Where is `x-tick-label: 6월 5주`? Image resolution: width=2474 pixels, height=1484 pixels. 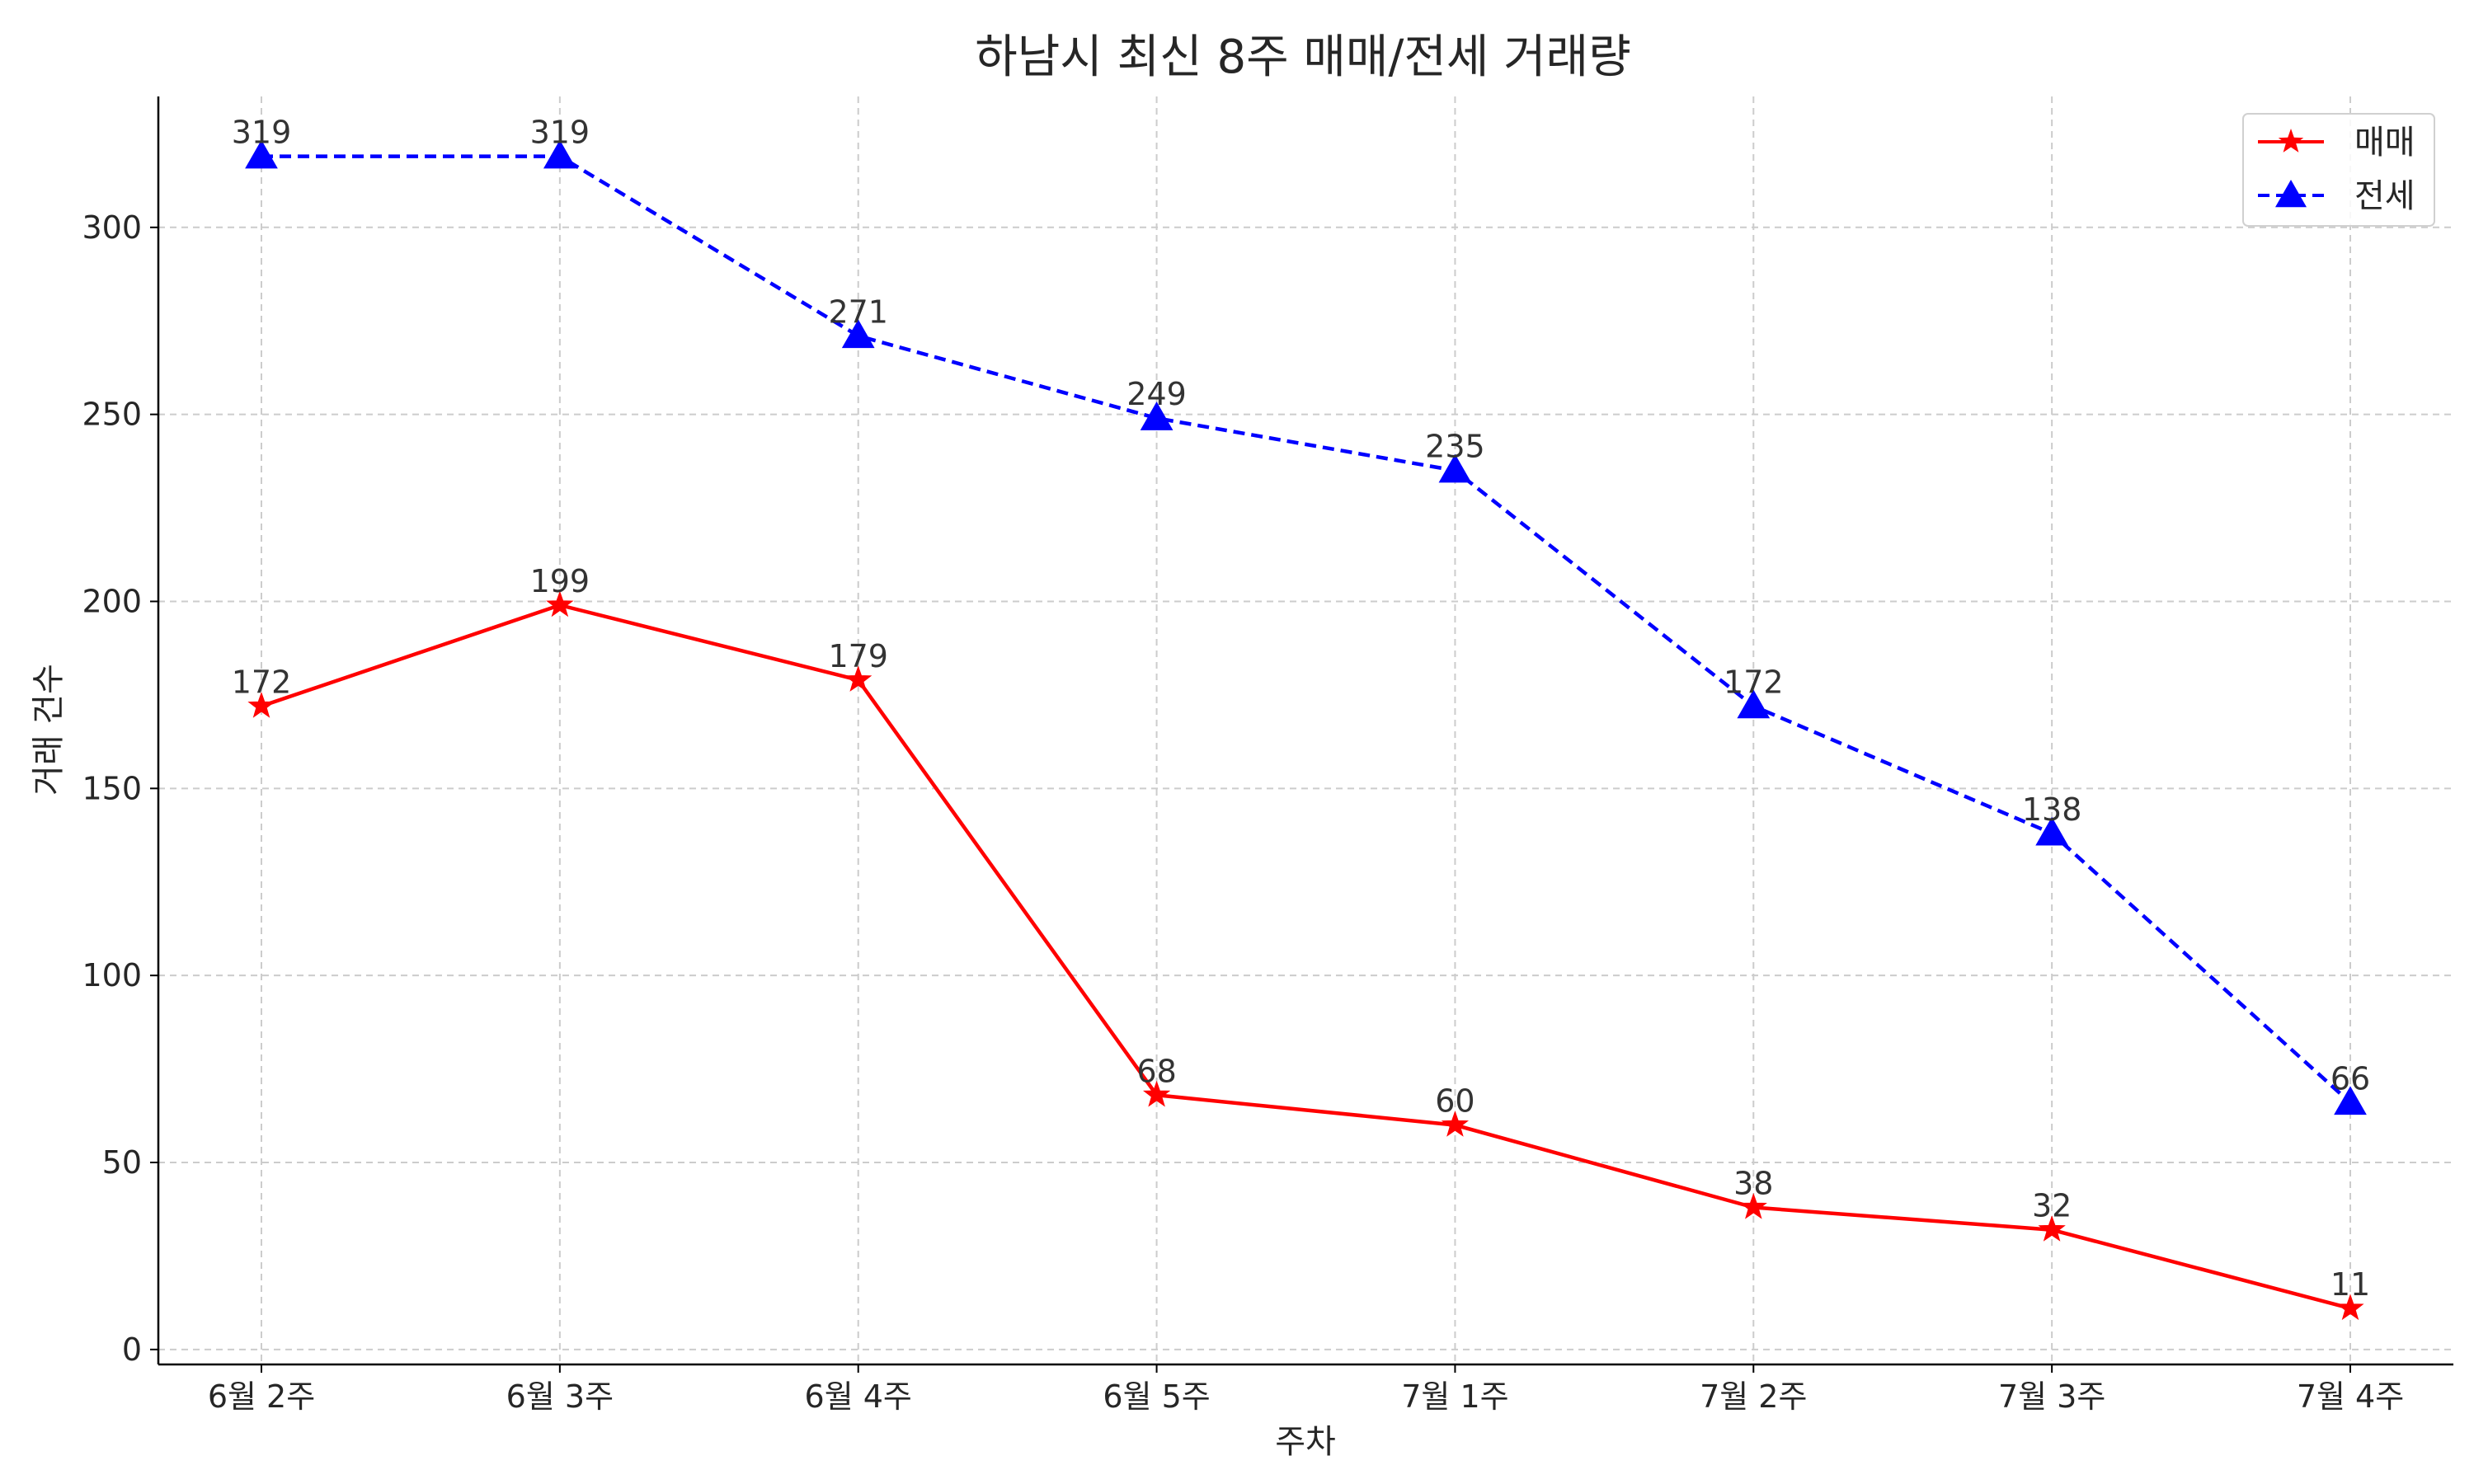
x-tick-label: 6월 5주 is located at coordinates (1156, 1396).